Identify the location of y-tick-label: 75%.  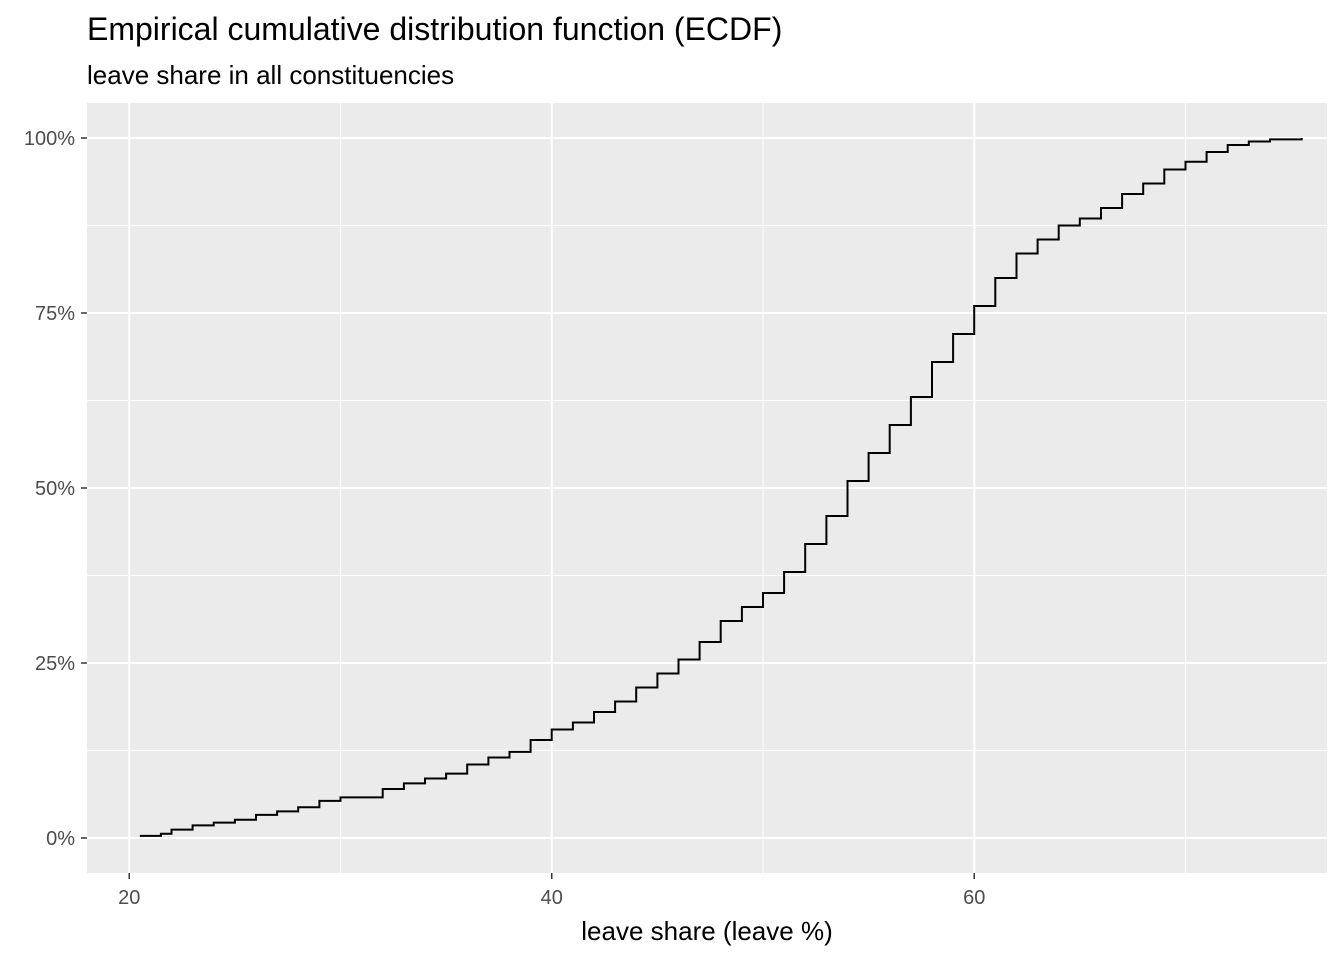
(55, 314).